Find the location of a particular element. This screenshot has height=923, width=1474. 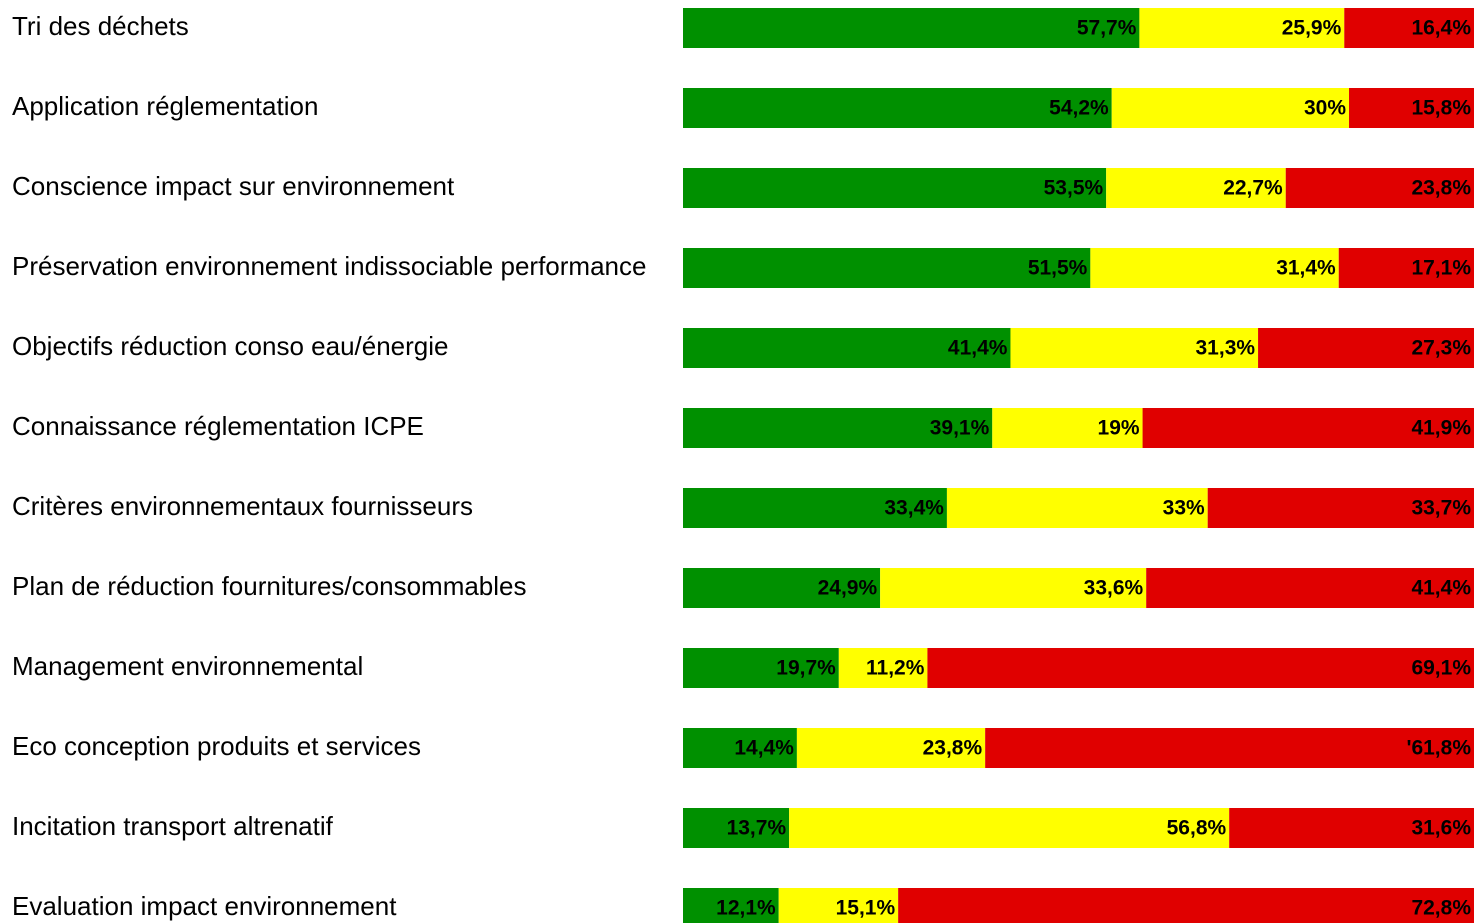

value-label: 69,1% is located at coordinates (1441, 668).